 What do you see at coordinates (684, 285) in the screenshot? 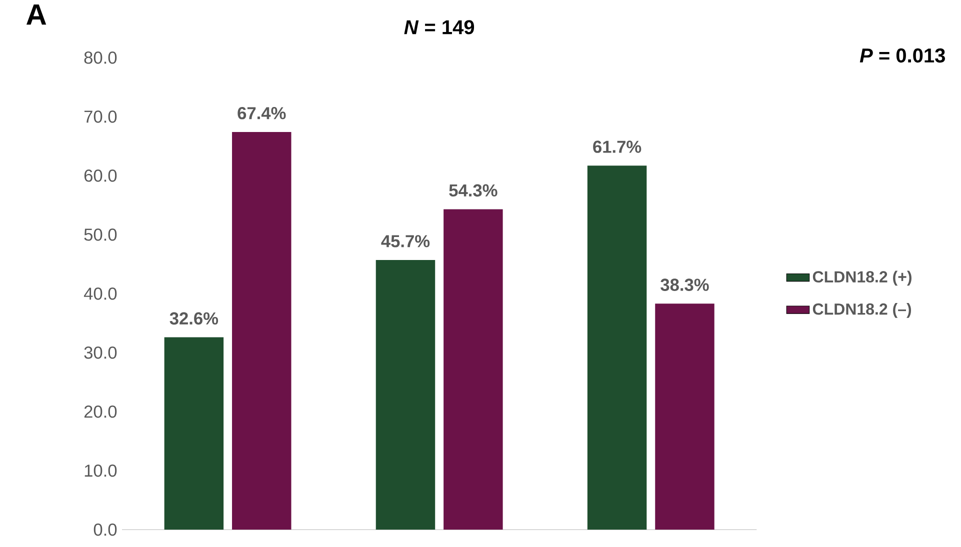
I see `data-label: 38.3%` at bounding box center [684, 285].